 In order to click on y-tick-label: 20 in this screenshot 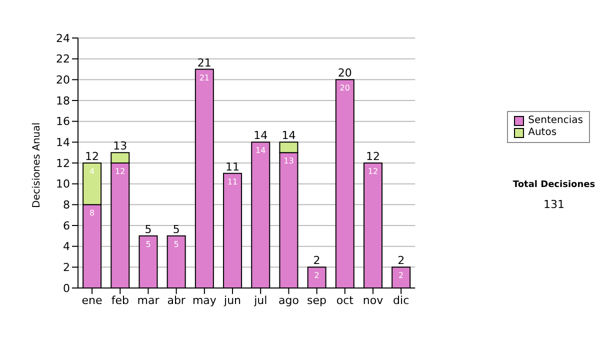, I will do `click(63, 80)`.